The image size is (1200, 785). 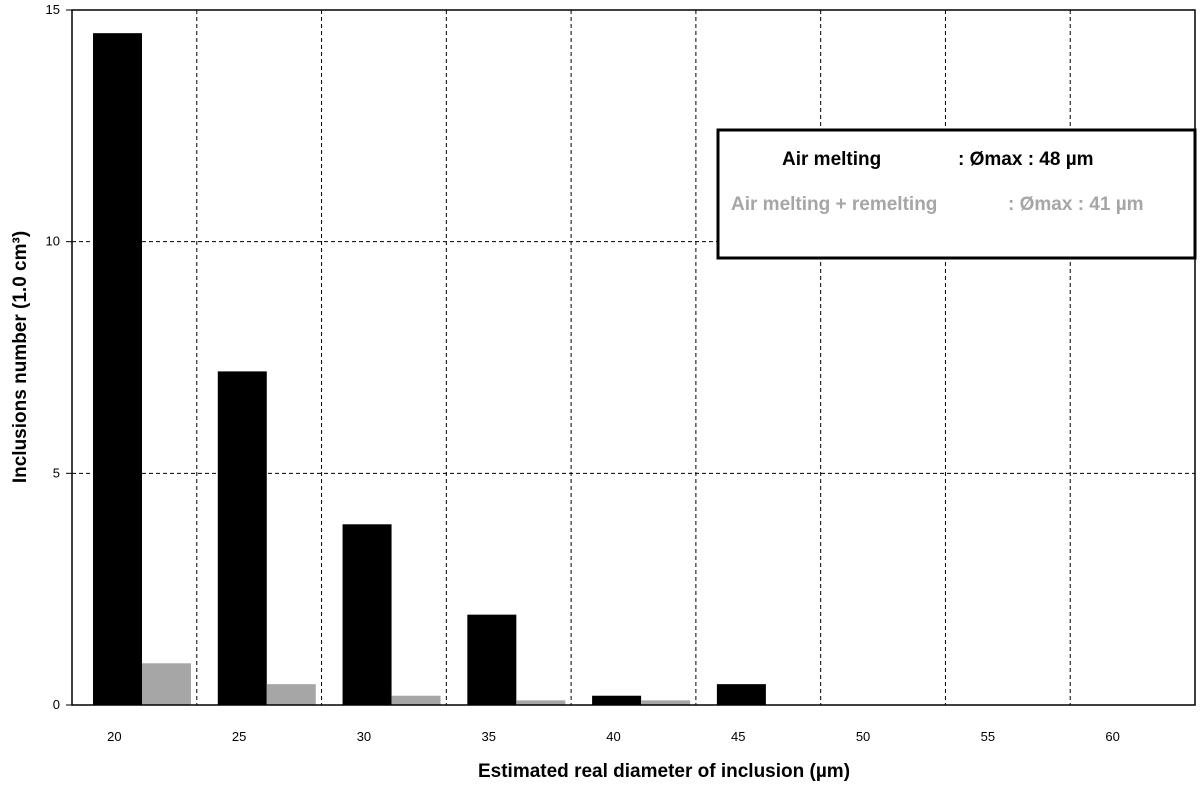 I want to click on legend-label-air-melting: Air melting, so click(x=831, y=159).